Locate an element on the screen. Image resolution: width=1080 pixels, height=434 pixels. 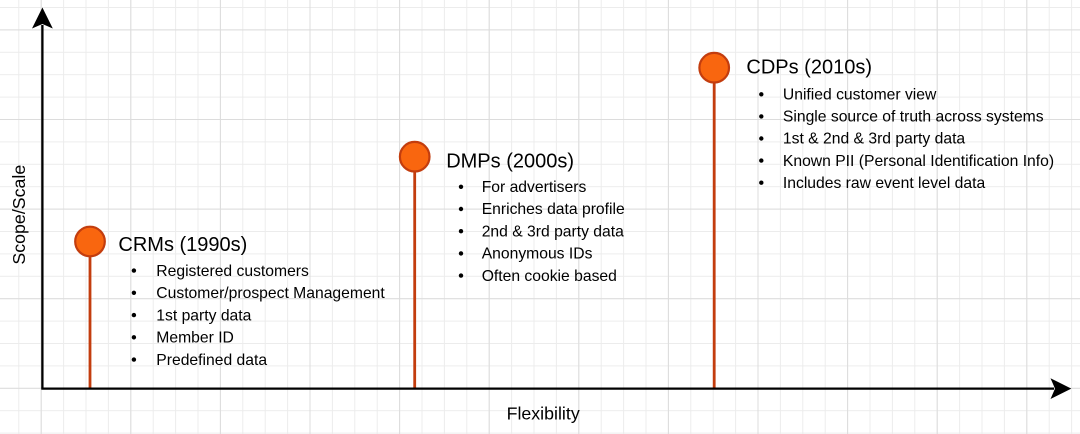
svg-text: Enriches data profile is located at coordinates (553, 209).